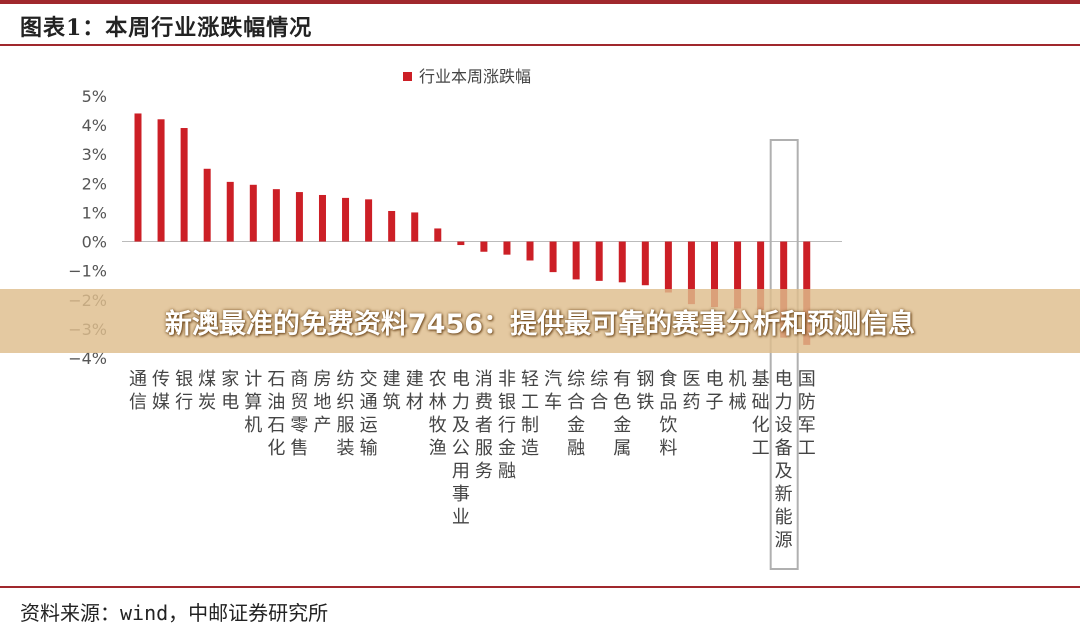 The image size is (1080, 641). Describe the element at coordinates (322, 425) in the screenshot. I see `x-tick-label: 产` at that location.